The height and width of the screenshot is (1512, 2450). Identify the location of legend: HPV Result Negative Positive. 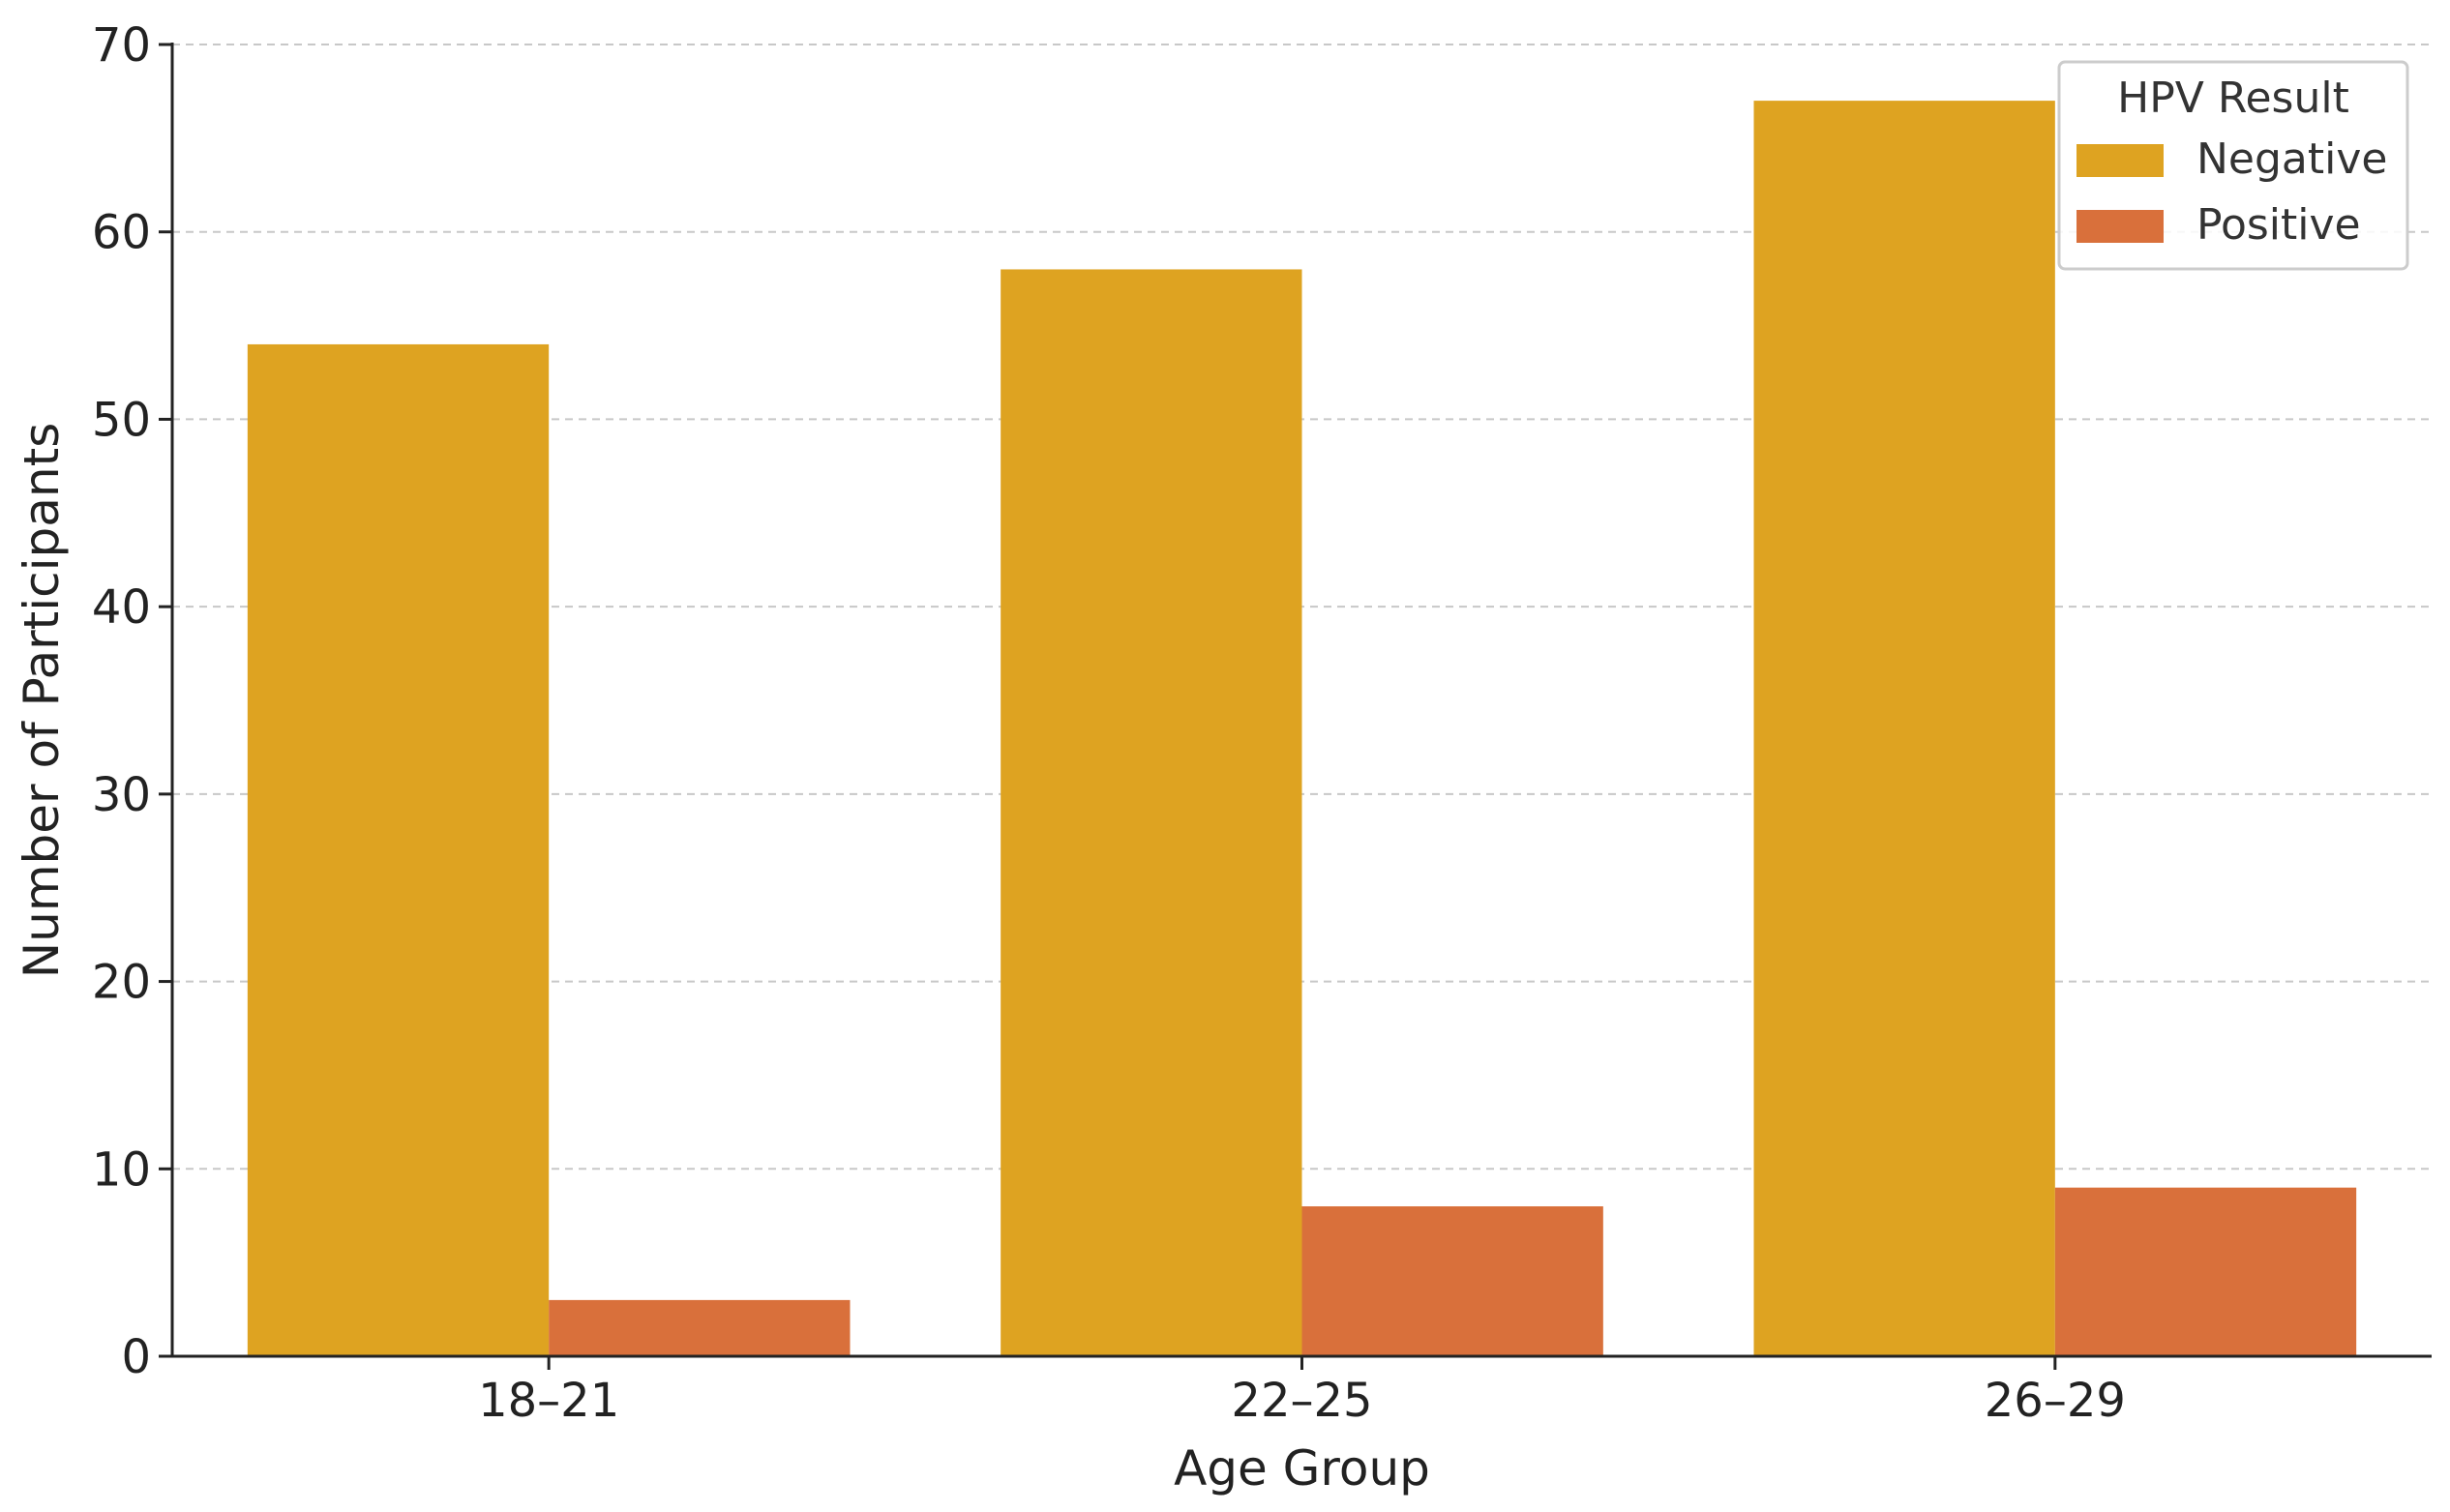
(2233, 166).